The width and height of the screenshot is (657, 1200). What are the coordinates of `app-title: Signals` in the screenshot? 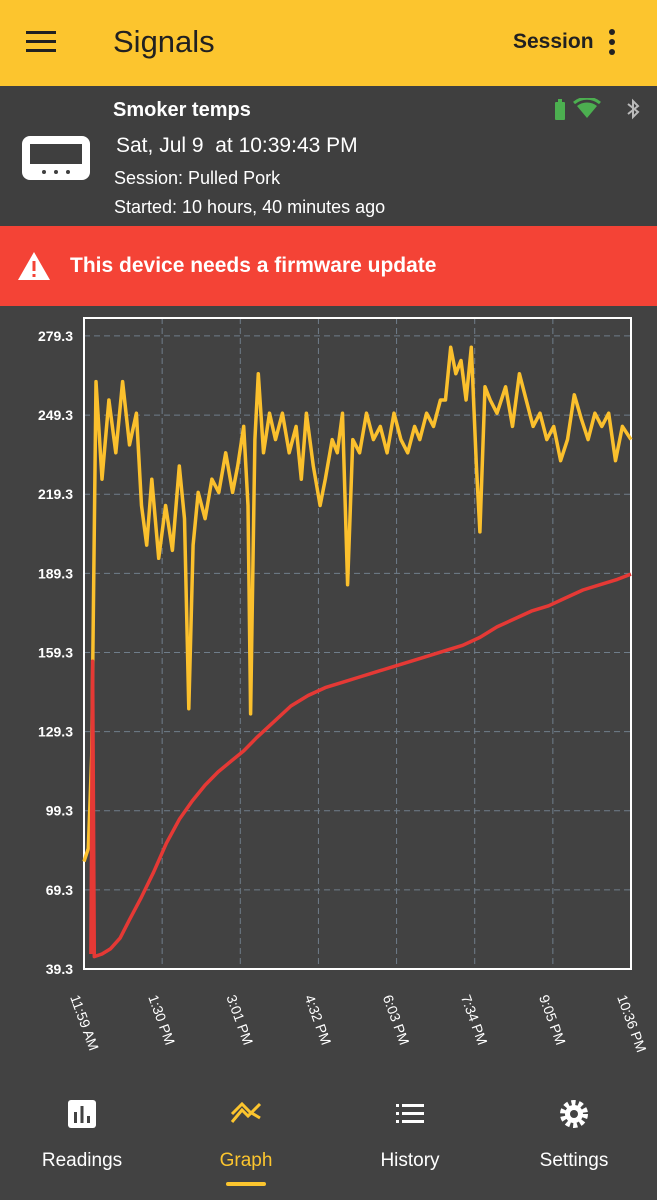 It's located at (164, 41).